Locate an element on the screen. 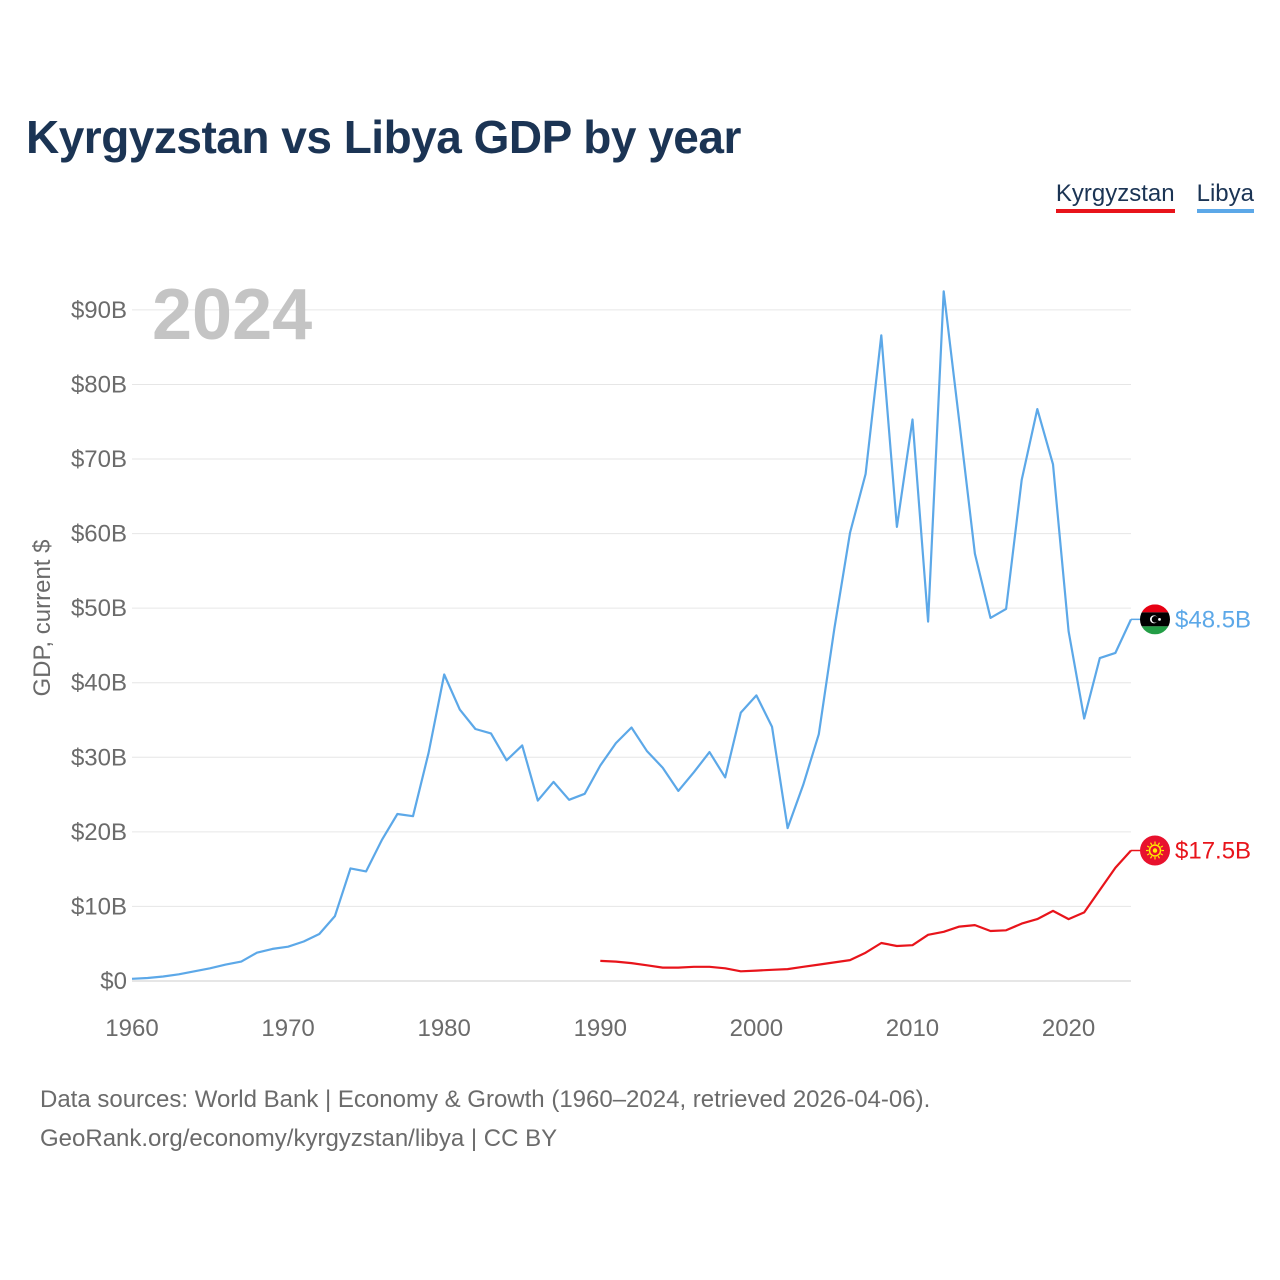 The height and width of the screenshot is (1280, 1280). x-tick-label: 1970 is located at coordinates (287, 1028).